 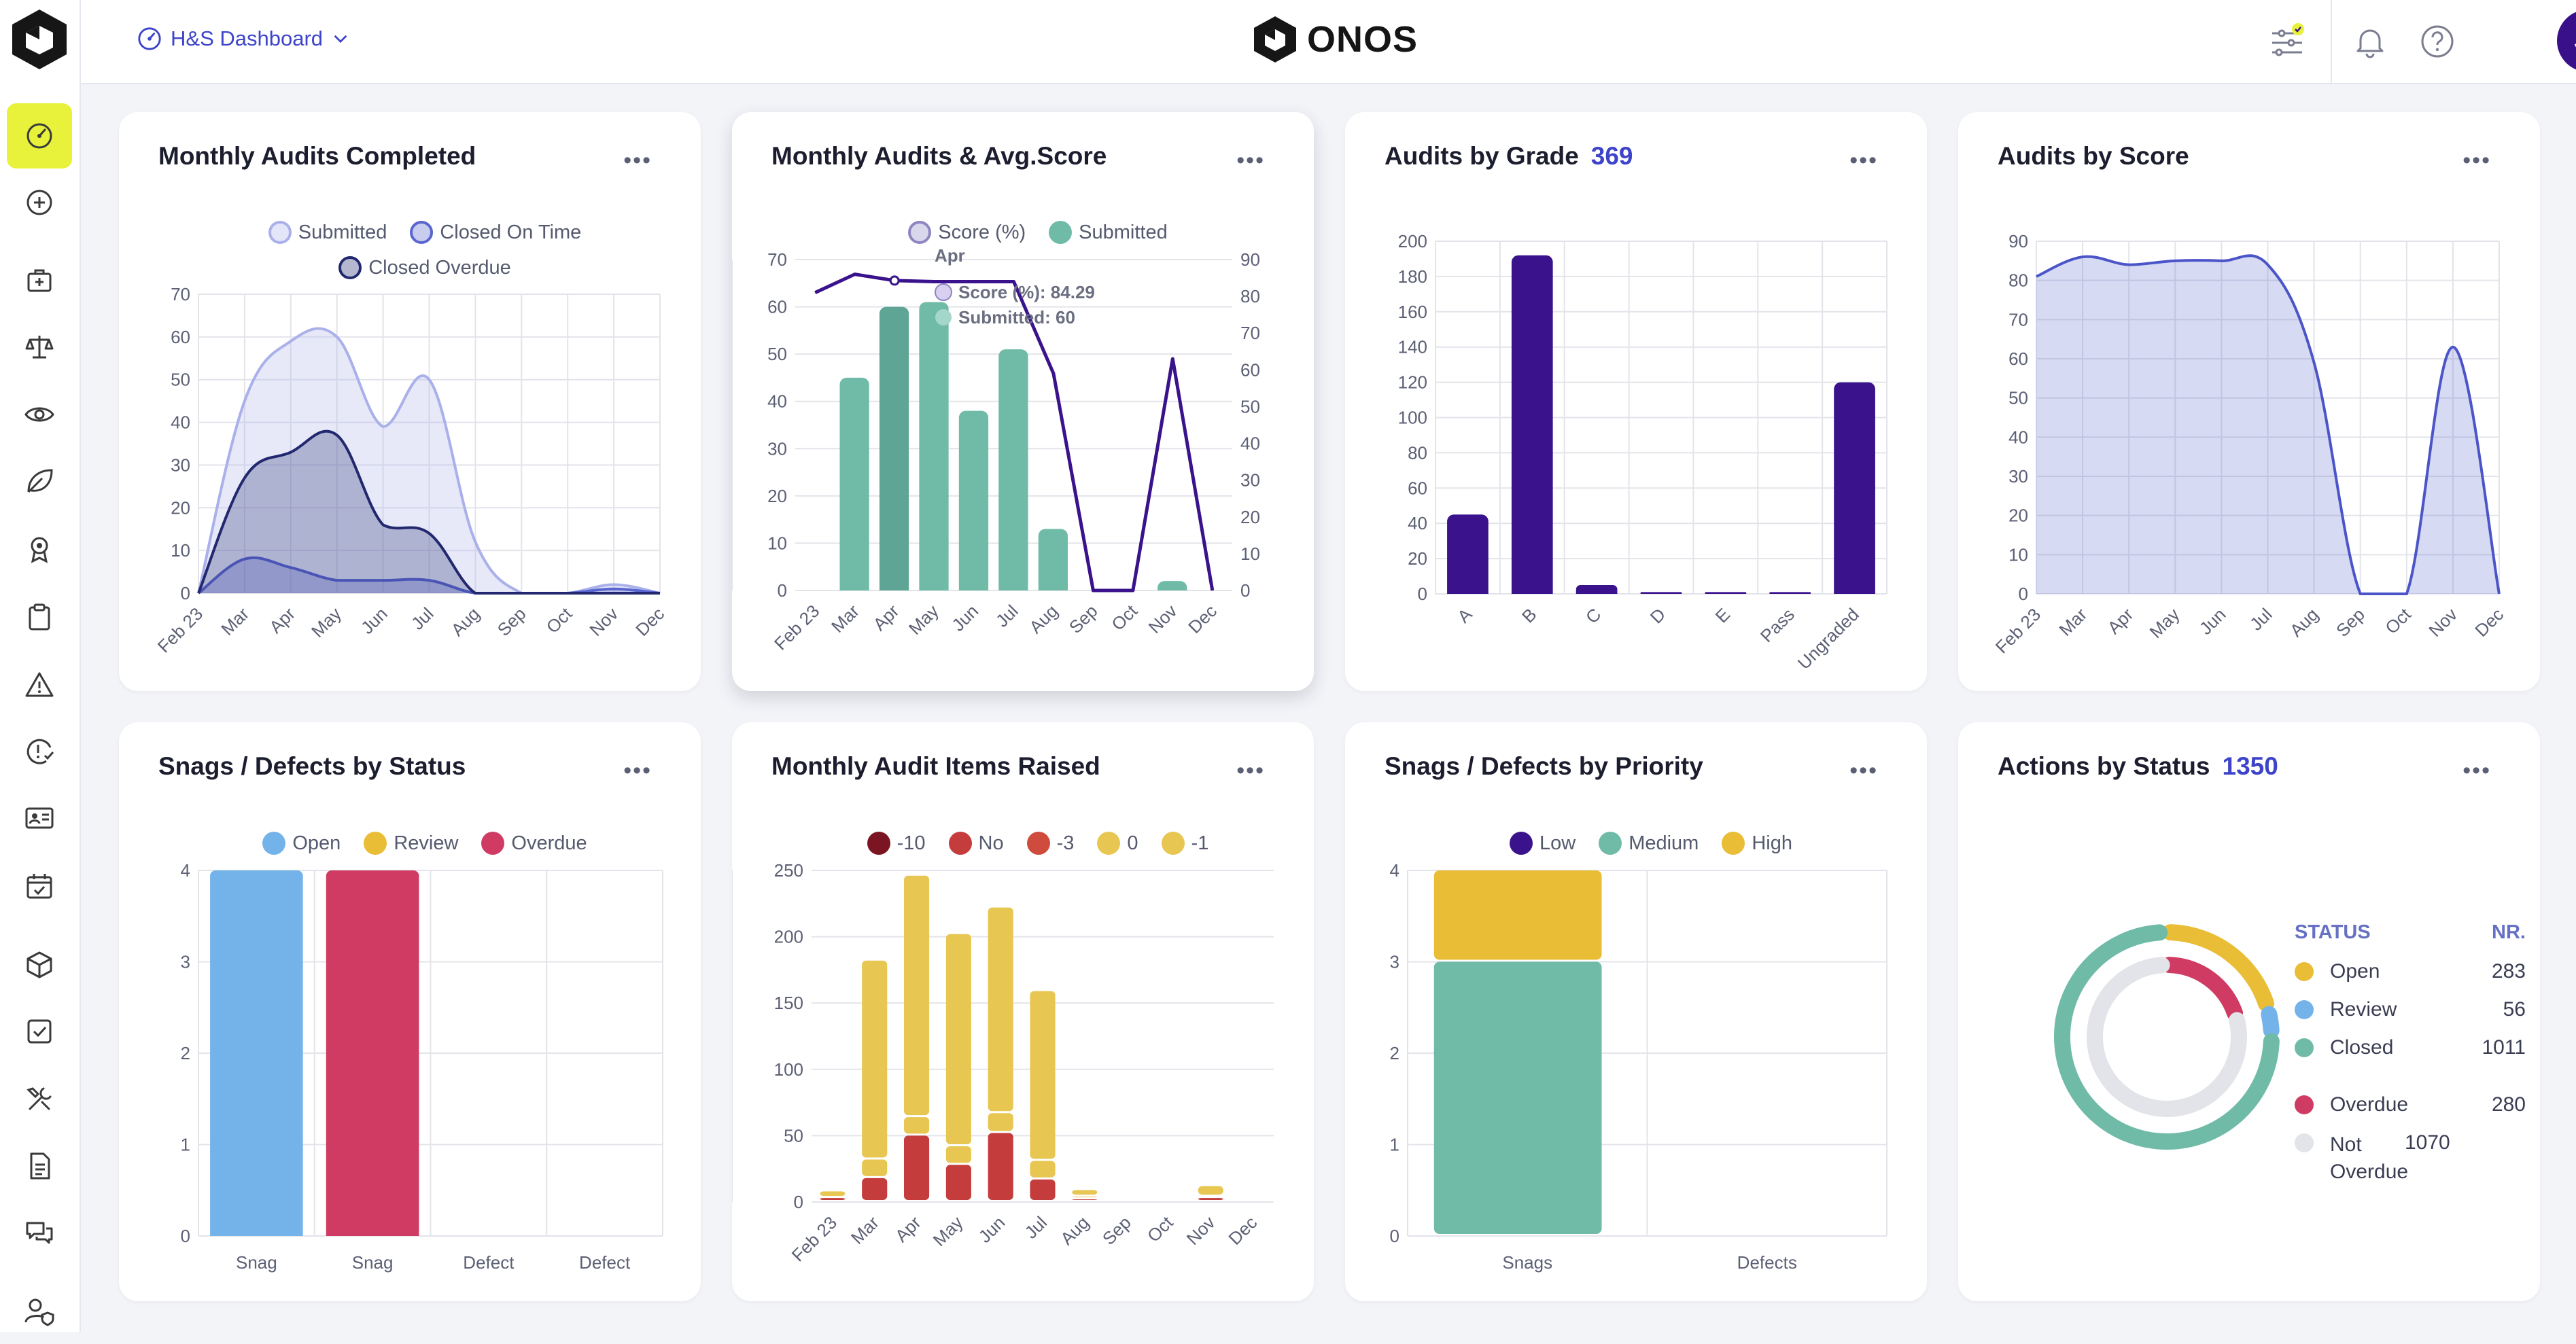 What do you see at coordinates (2362, 1047) in the screenshot?
I see `status-label: Closed` at bounding box center [2362, 1047].